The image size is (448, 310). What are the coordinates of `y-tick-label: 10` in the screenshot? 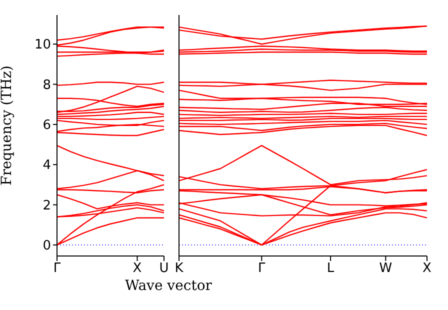 It's located at (42, 45).